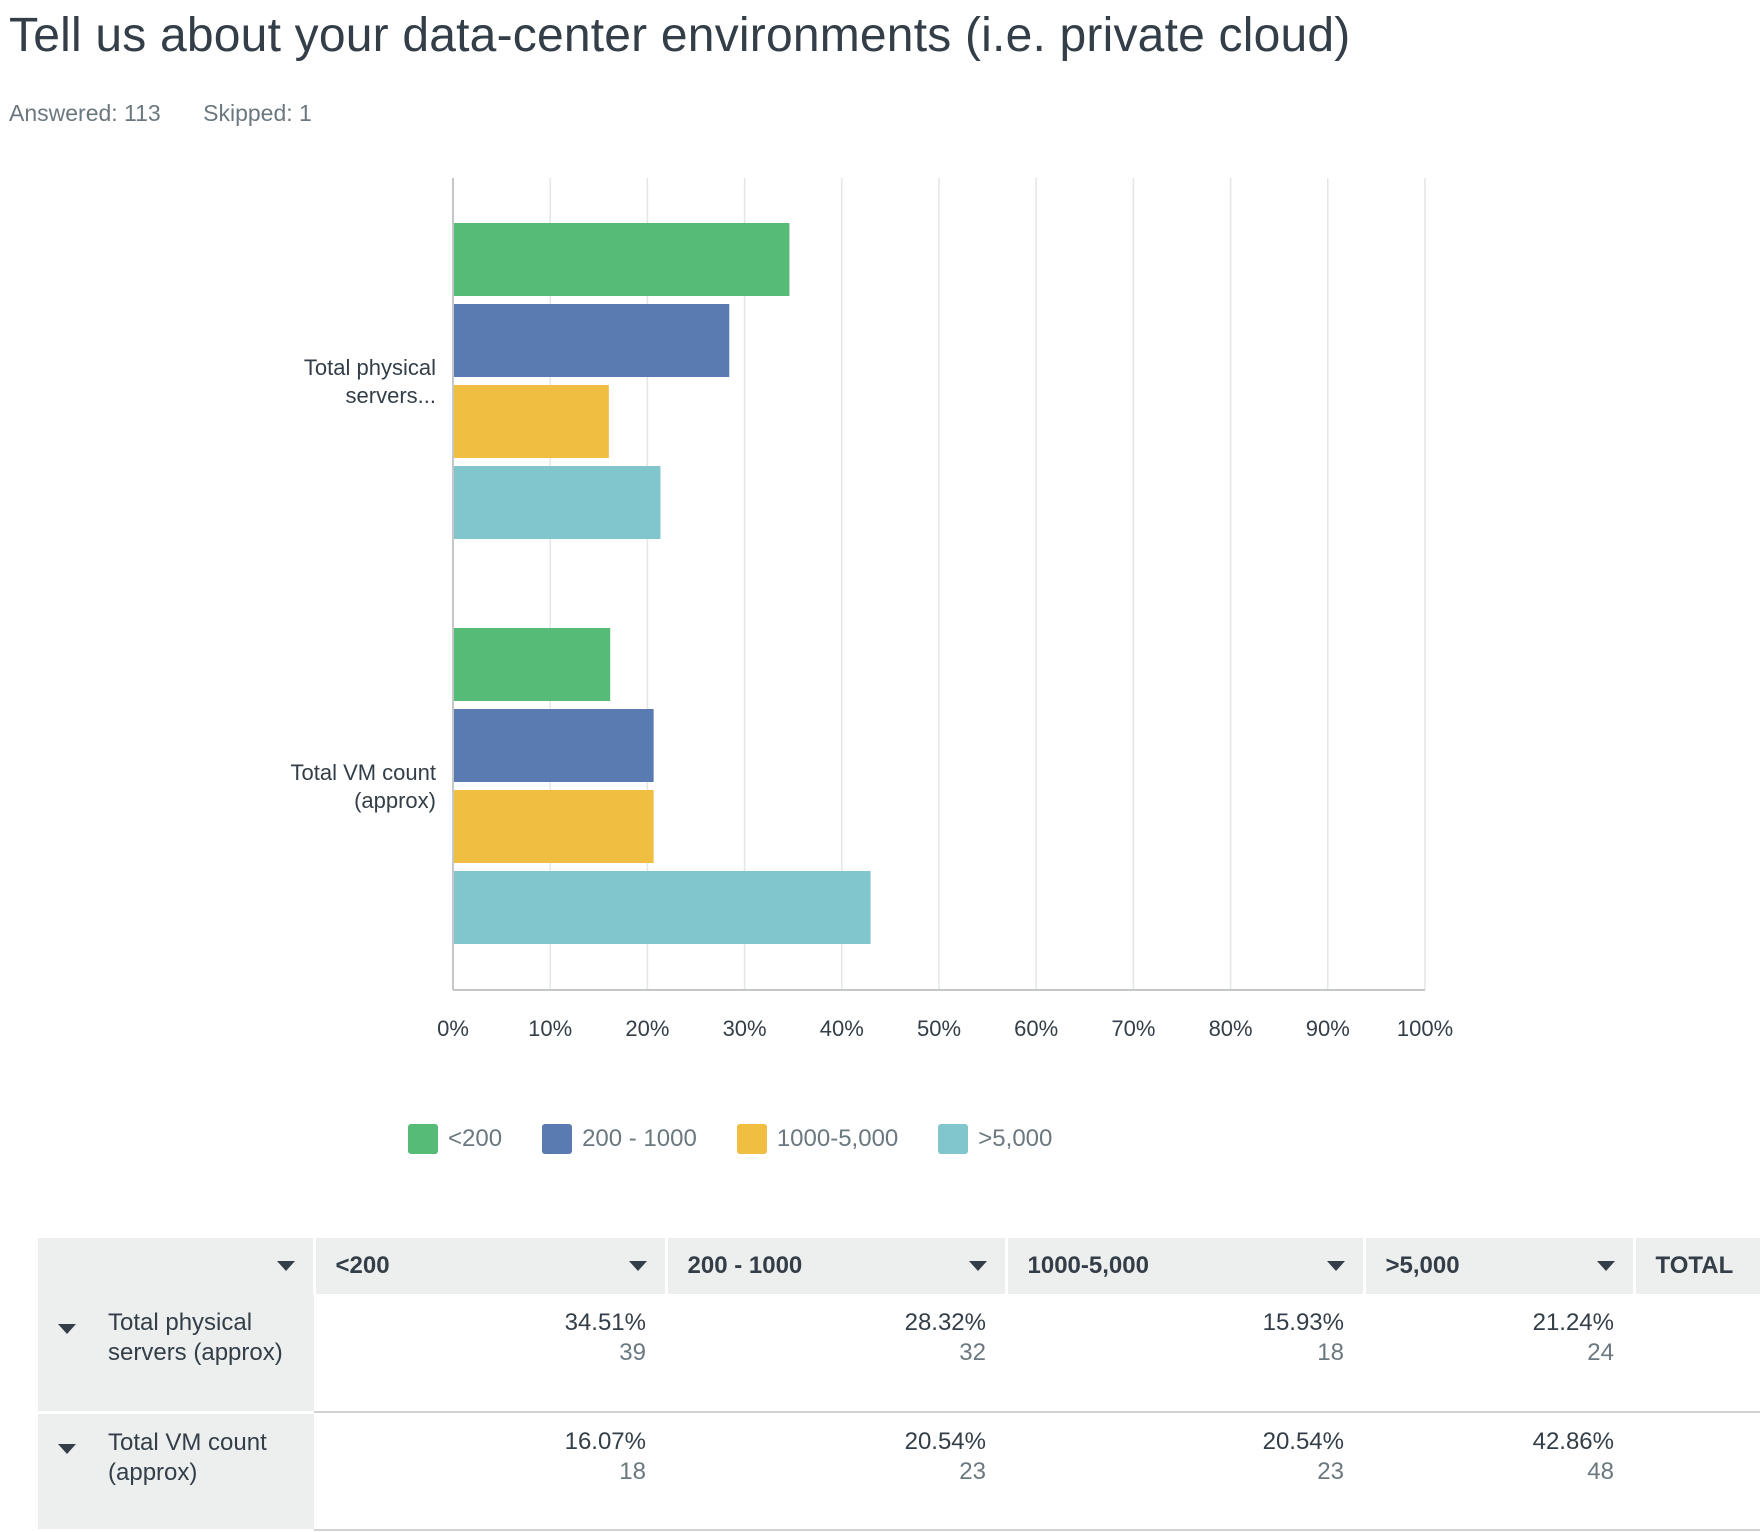 The width and height of the screenshot is (1760, 1532). What do you see at coordinates (362, 1265) in the screenshot?
I see `column-header-label: <200` at bounding box center [362, 1265].